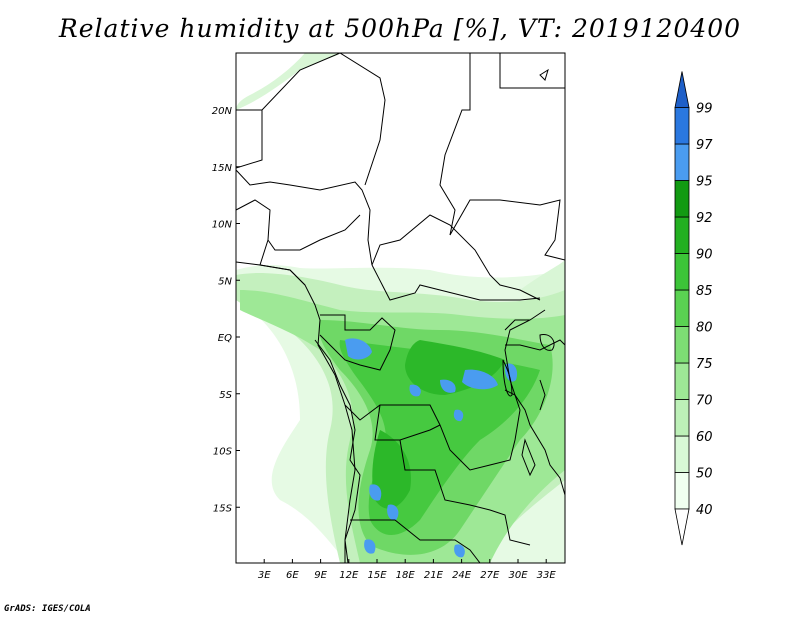 This screenshot has width=800, height=618. Describe the element at coordinates (704, 145) in the screenshot. I see `colorbar-level-label: 97` at that location.